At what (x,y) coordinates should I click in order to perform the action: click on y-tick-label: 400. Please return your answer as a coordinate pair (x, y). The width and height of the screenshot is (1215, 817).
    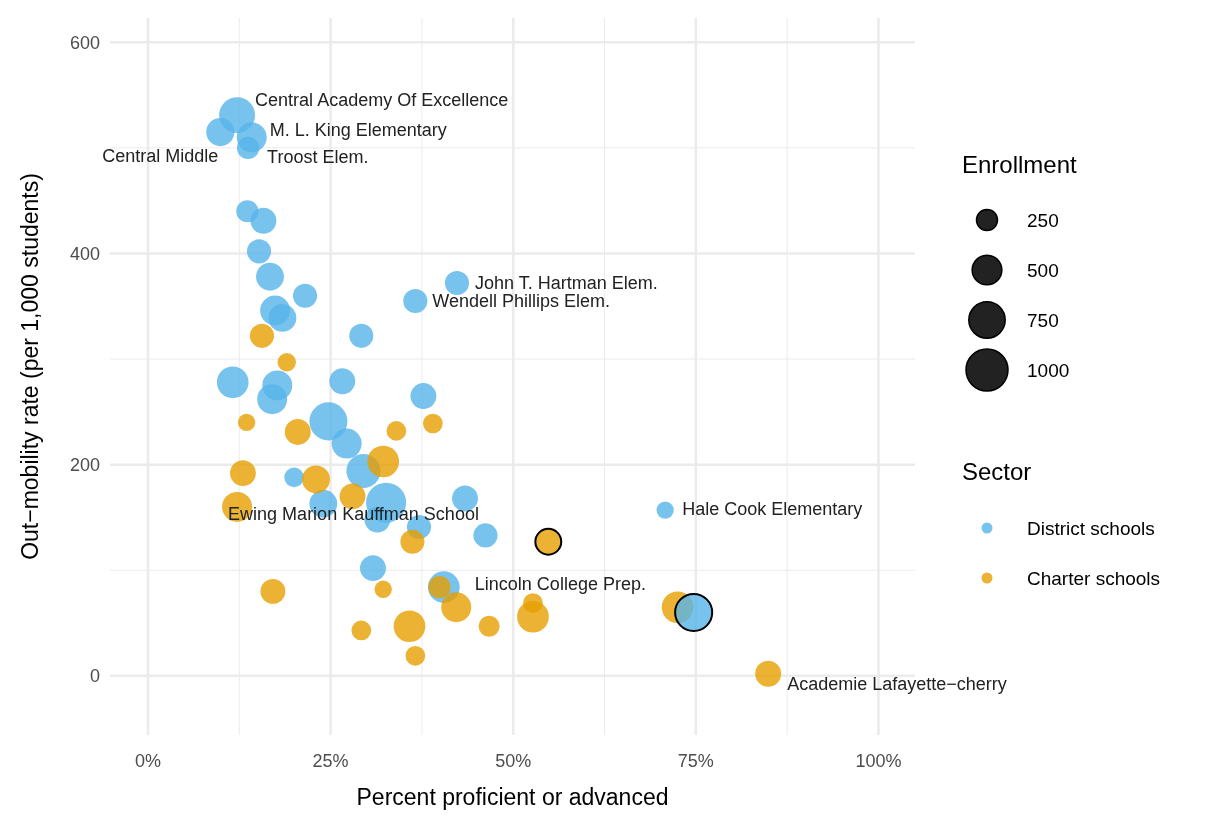
    Looking at the image, I should click on (84, 253).